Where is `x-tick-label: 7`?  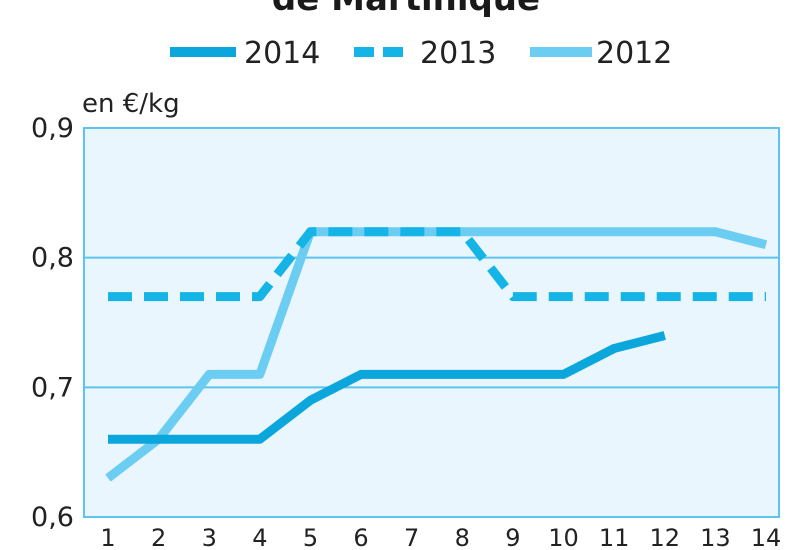
x-tick-label: 7 is located at coordinates (411, 537).